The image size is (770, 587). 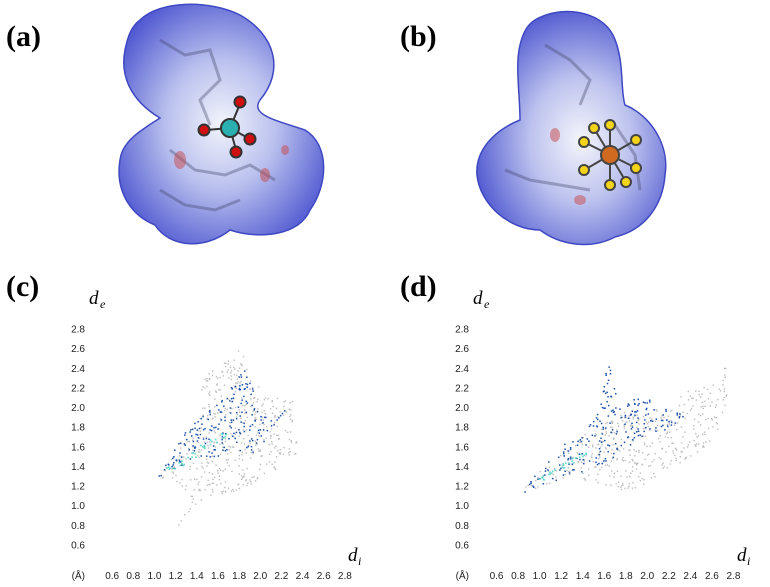 I want to click on x-tick-label: 1.0, so click(x=155, y=576).